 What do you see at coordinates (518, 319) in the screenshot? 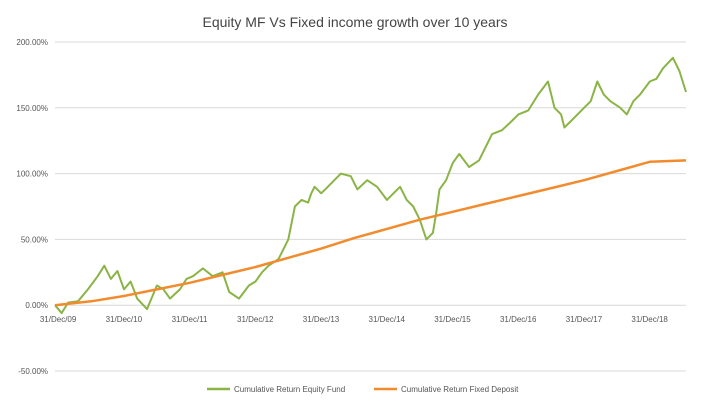
I see `x-tick-label: 31/Dec/16` at bounding box center [518, 319].